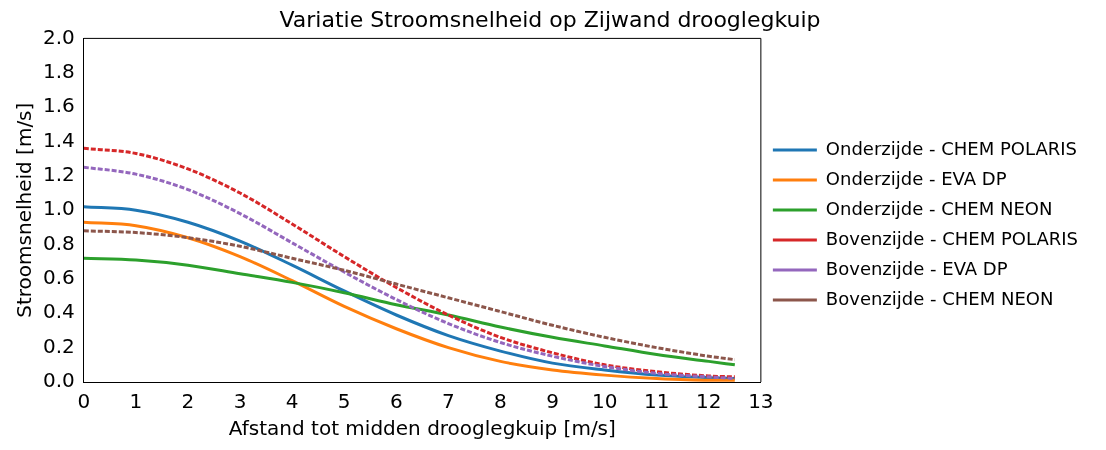  What do you see at coordinates (344, 401) in the screenshot?
I see `x-tick-label: 5` at bounding box center [344, 401].